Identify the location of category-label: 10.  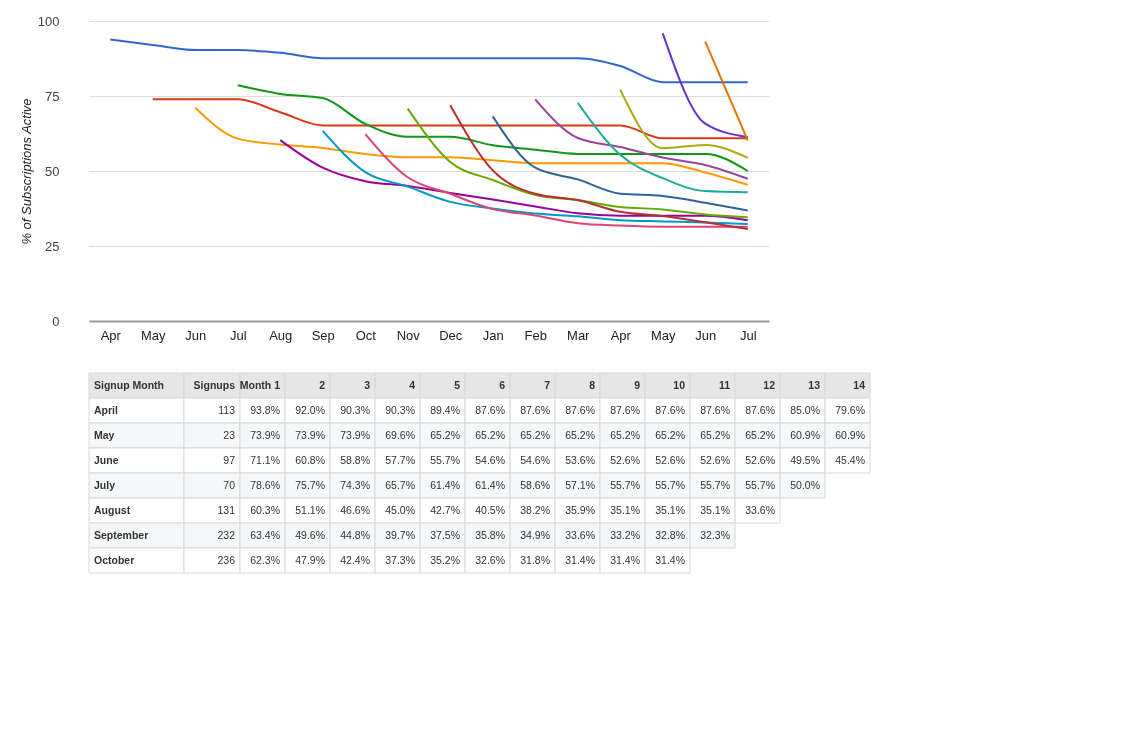
(679, 384).